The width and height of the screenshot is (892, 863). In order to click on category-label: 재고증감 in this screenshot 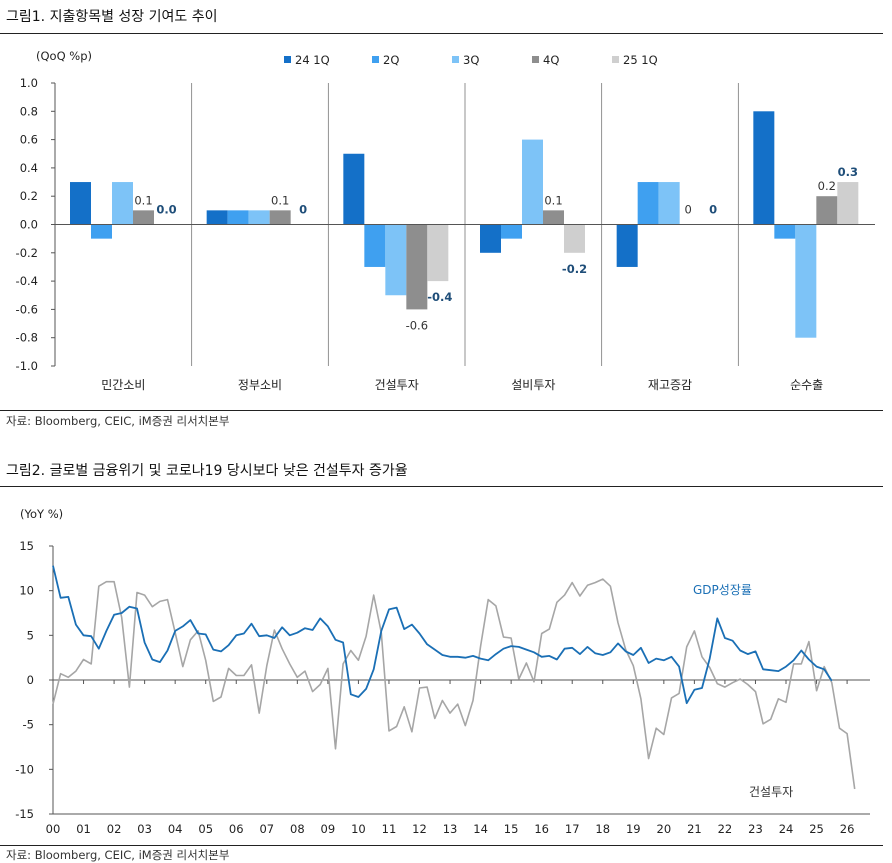, I will do `click(670, 385)`.